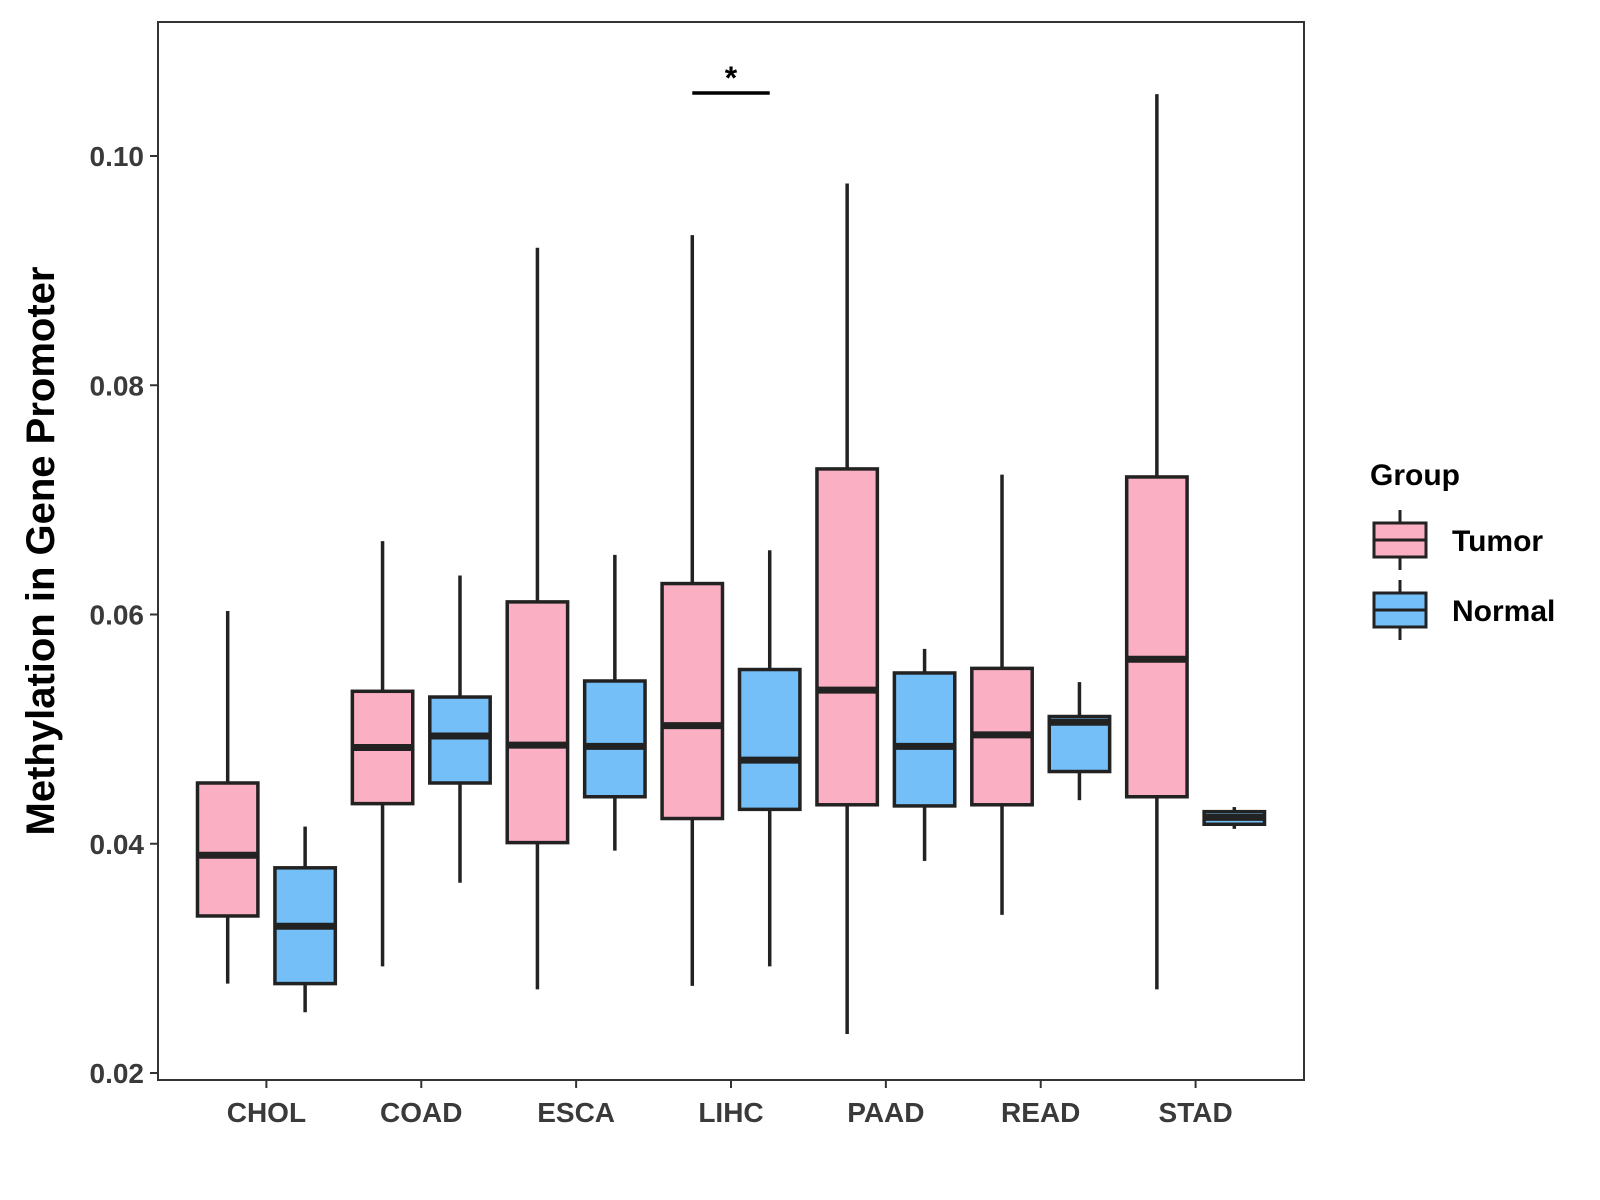 Image resolution: width=1600 pixels, height=1200 pixels. I want to click on box-tumor-stad, so click(1156, 542).